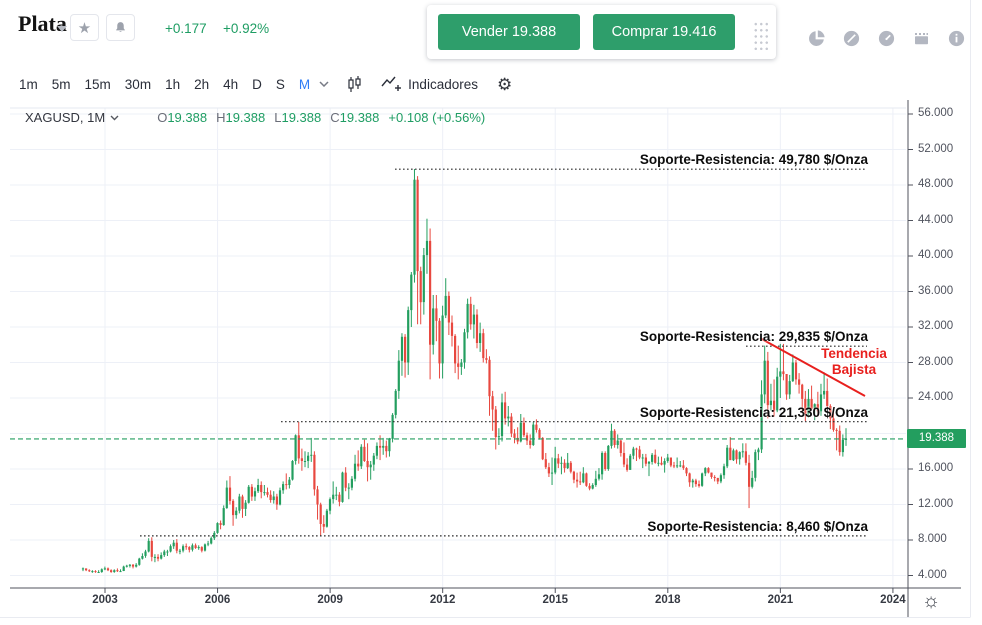  Describe the element at coordinates (936, 503) in the screenshot. I see `price-tick-label: 12.000` at that location.